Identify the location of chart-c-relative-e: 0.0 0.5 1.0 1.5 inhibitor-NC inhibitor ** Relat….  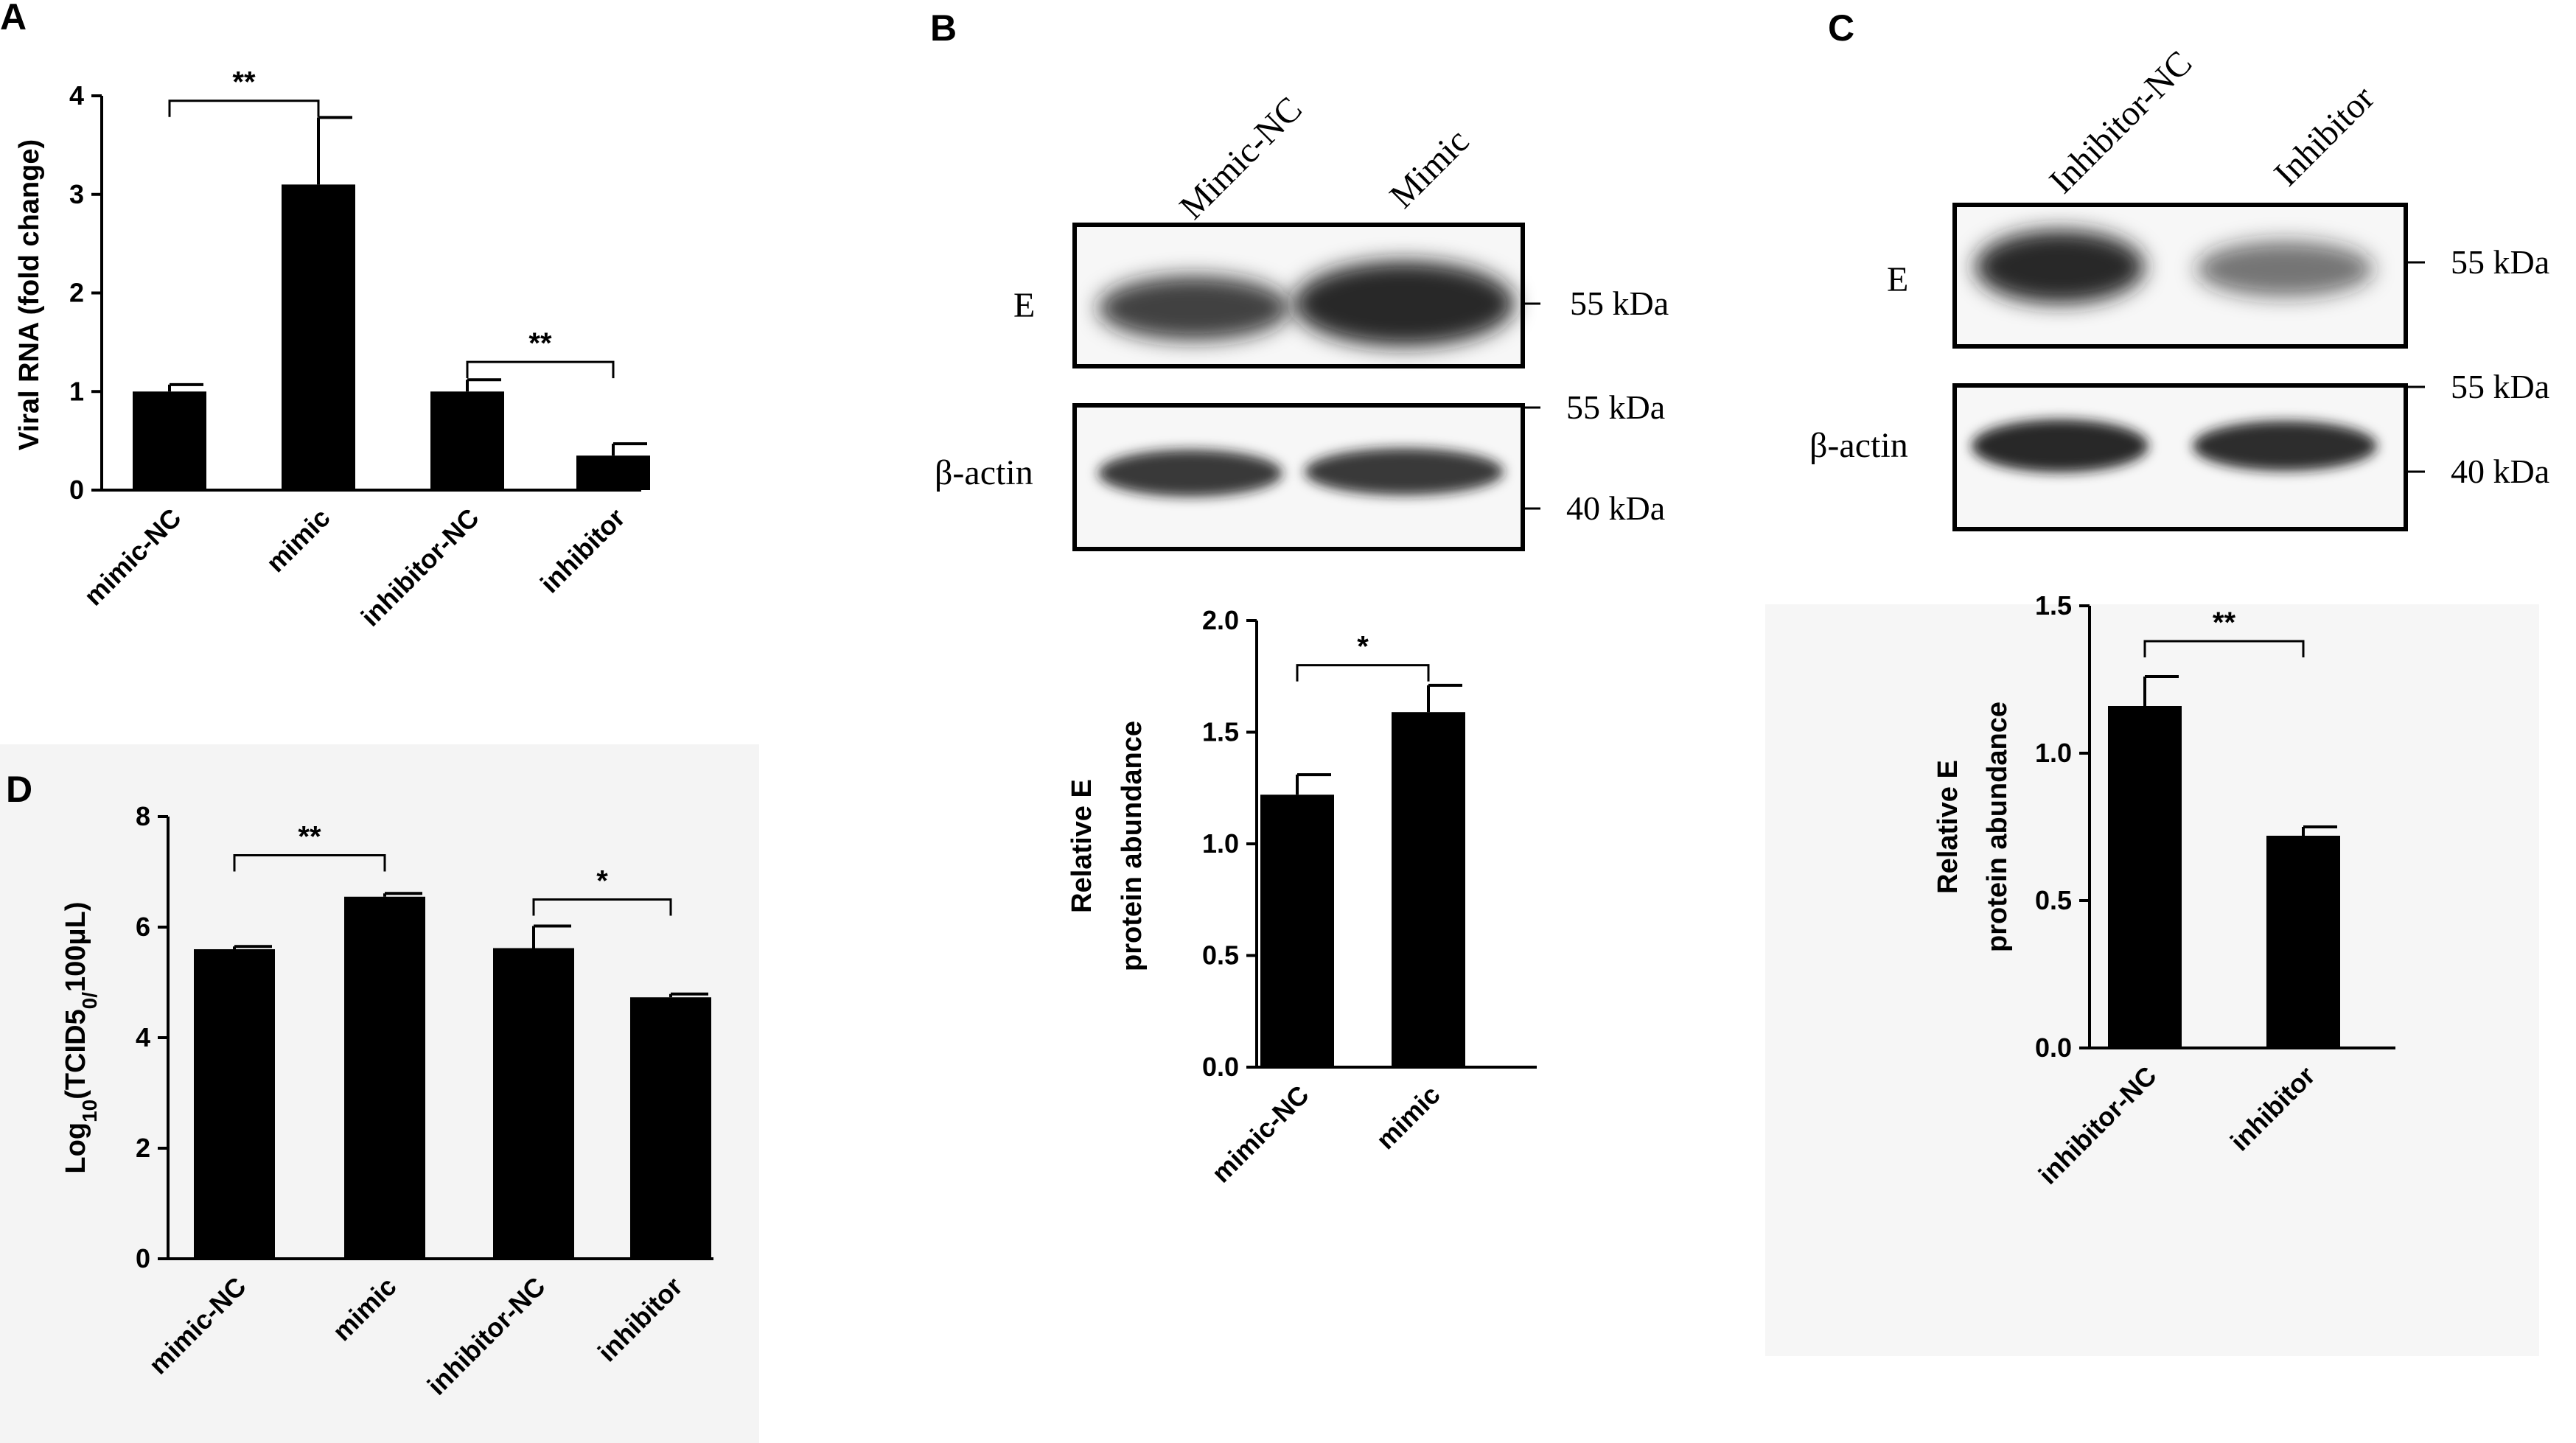
(2164, 890).